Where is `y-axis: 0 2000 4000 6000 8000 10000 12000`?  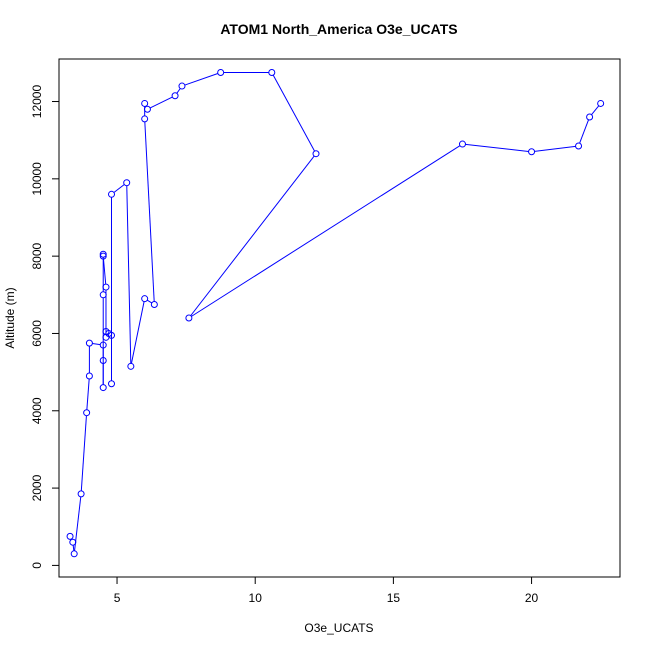
y-axis: 0 2000 4000 6000 8000 10000 12000 is located at coordinates (45, 327).